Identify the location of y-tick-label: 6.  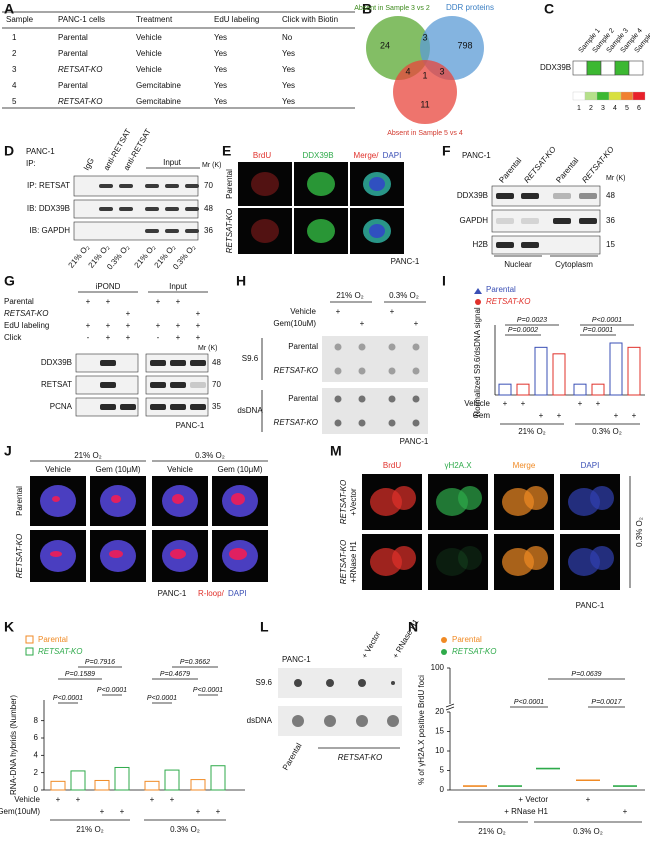
(36, 737).